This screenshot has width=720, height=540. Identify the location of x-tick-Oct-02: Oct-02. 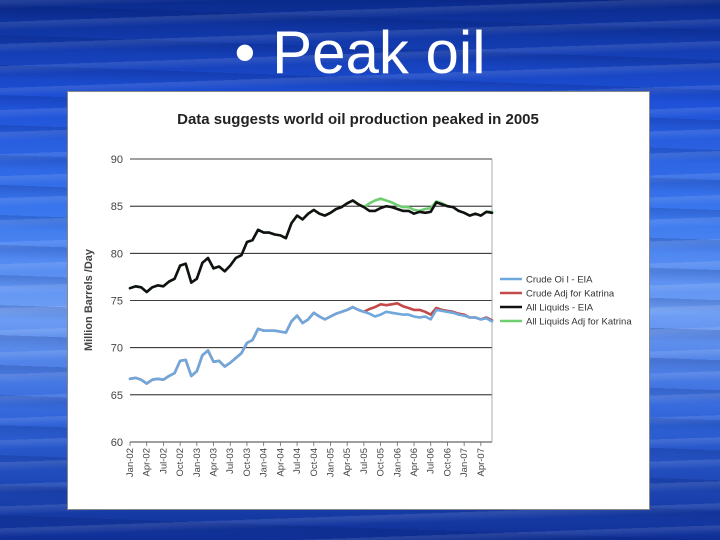
(180, 462).